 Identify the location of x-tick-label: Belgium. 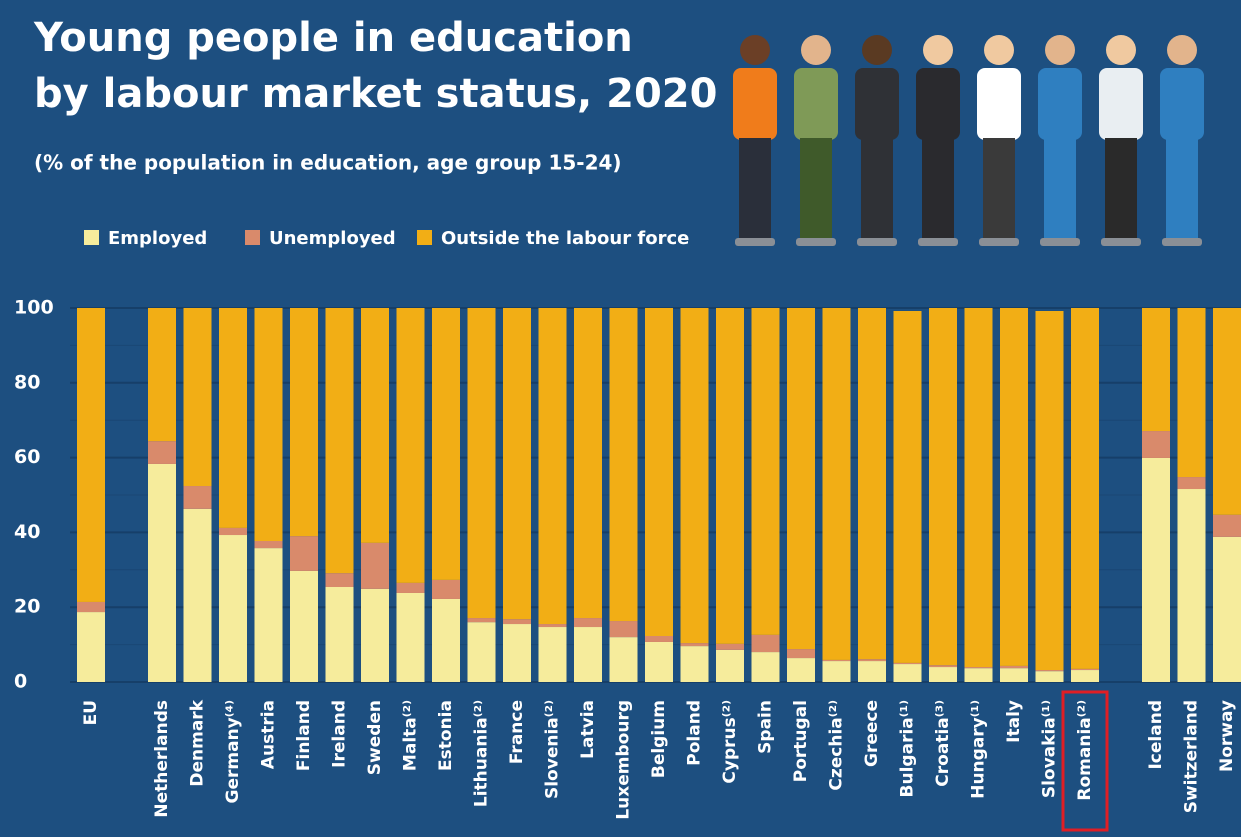
(659, 739).